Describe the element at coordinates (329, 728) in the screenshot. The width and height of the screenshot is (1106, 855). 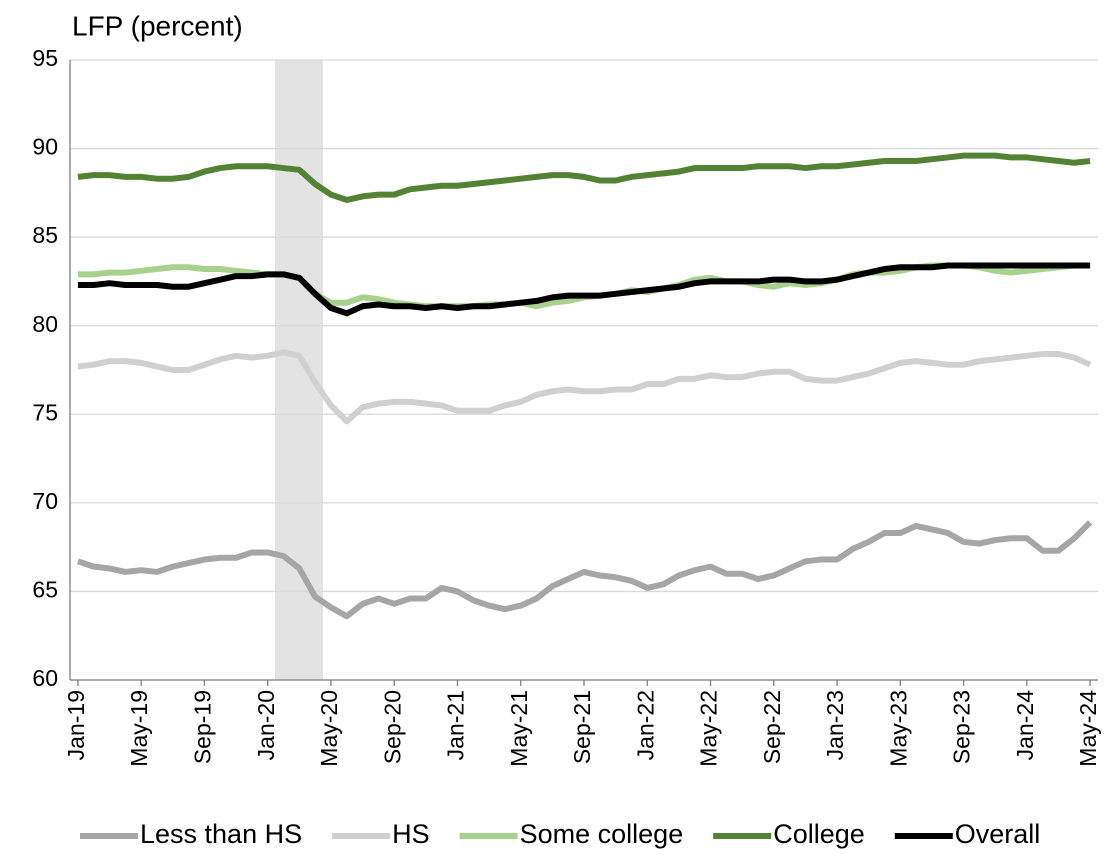
I see `x-tick-label: May-20` at that location.